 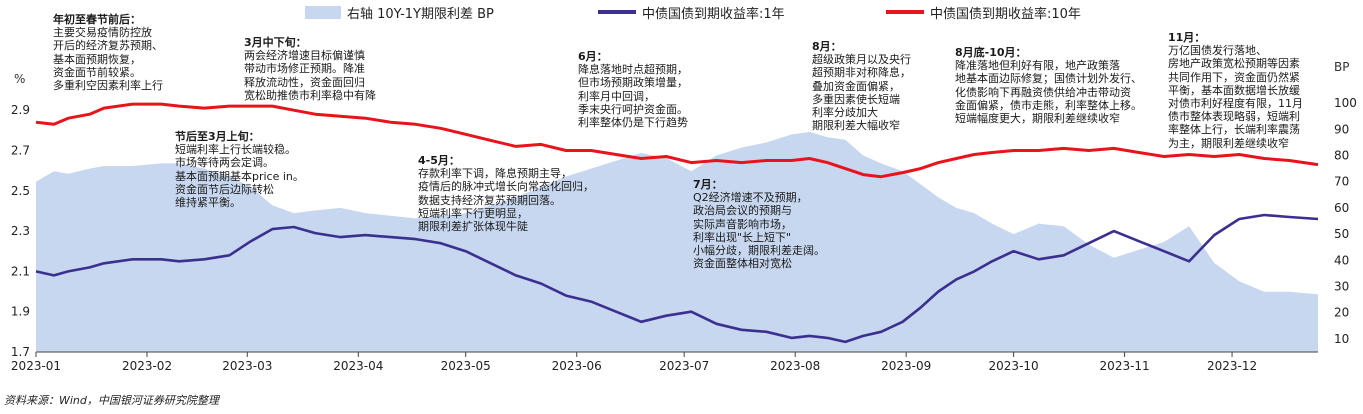 What do you see at coordinates (861, 73) in the screenshot?
I see `annotation-line: 超预期非对称降息，` at bounding box center [861, 73].